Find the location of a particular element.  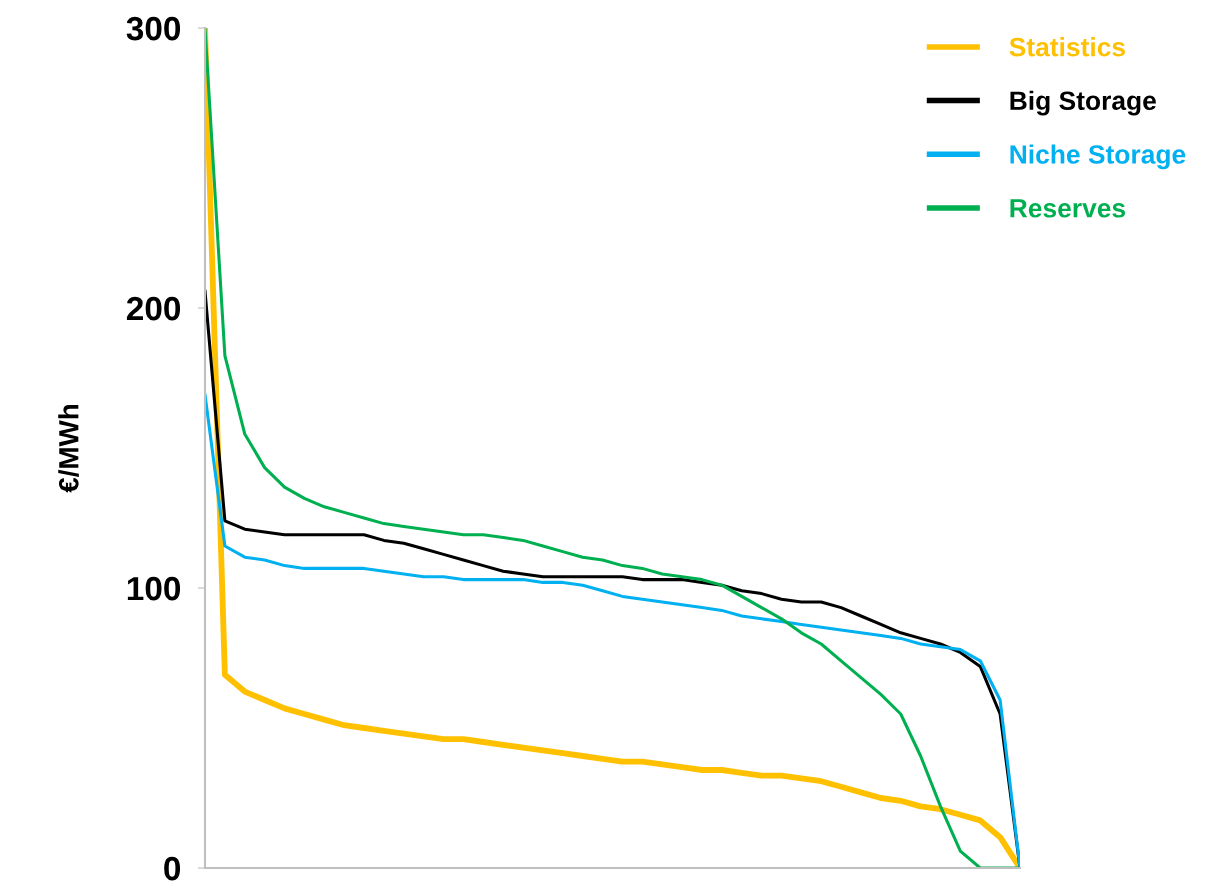

y-tick-label: 300 is located at coordinates (153, 28).